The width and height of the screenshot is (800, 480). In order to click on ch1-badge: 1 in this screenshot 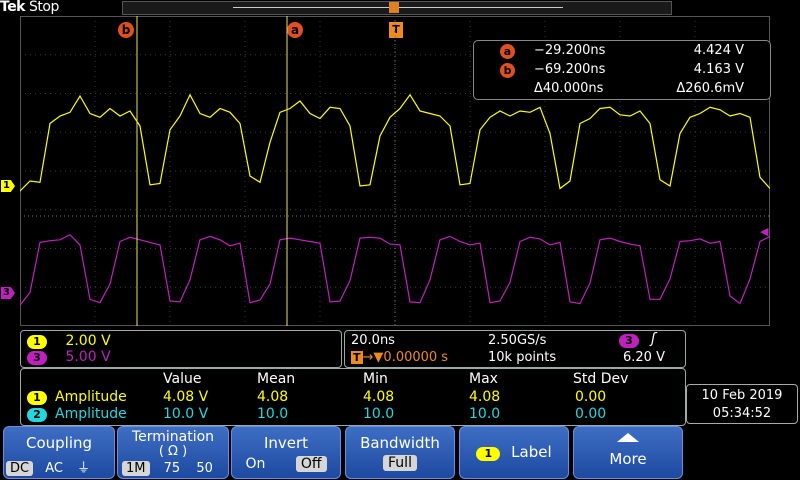, I will do `click(37, 342)`.